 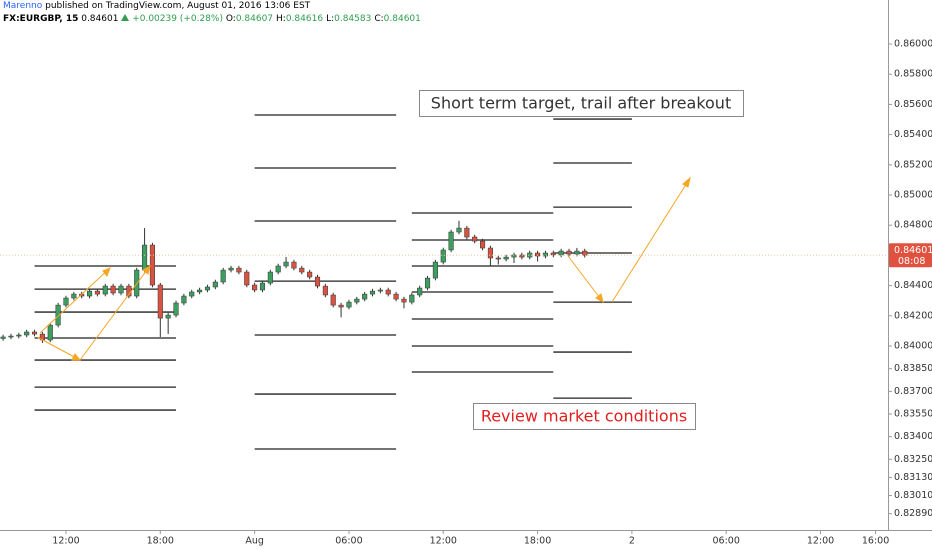 What do you see at coordinates (875, 541) in the screenshot?
I see `x-tick-label: 16:00` at bounding box center [875, 541].